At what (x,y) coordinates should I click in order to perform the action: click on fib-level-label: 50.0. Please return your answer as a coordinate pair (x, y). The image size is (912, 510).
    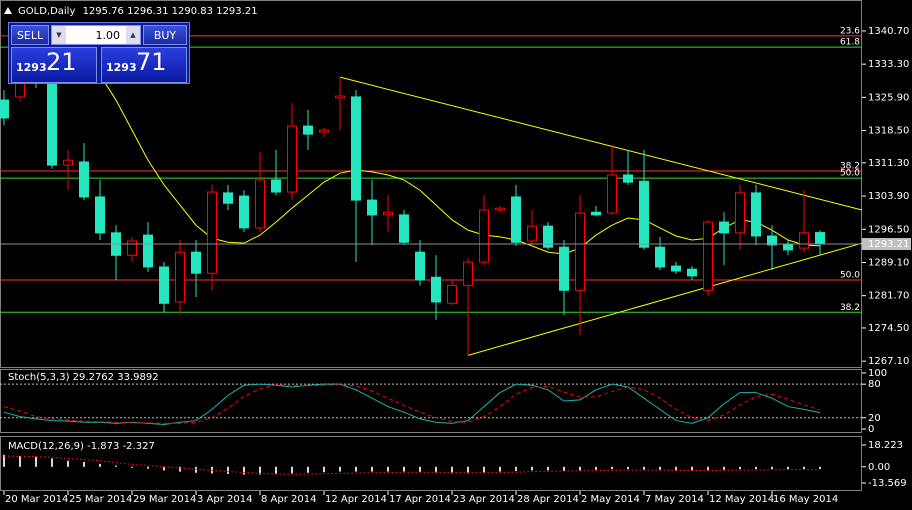
    Looking at the image, I should click on (850, 275).